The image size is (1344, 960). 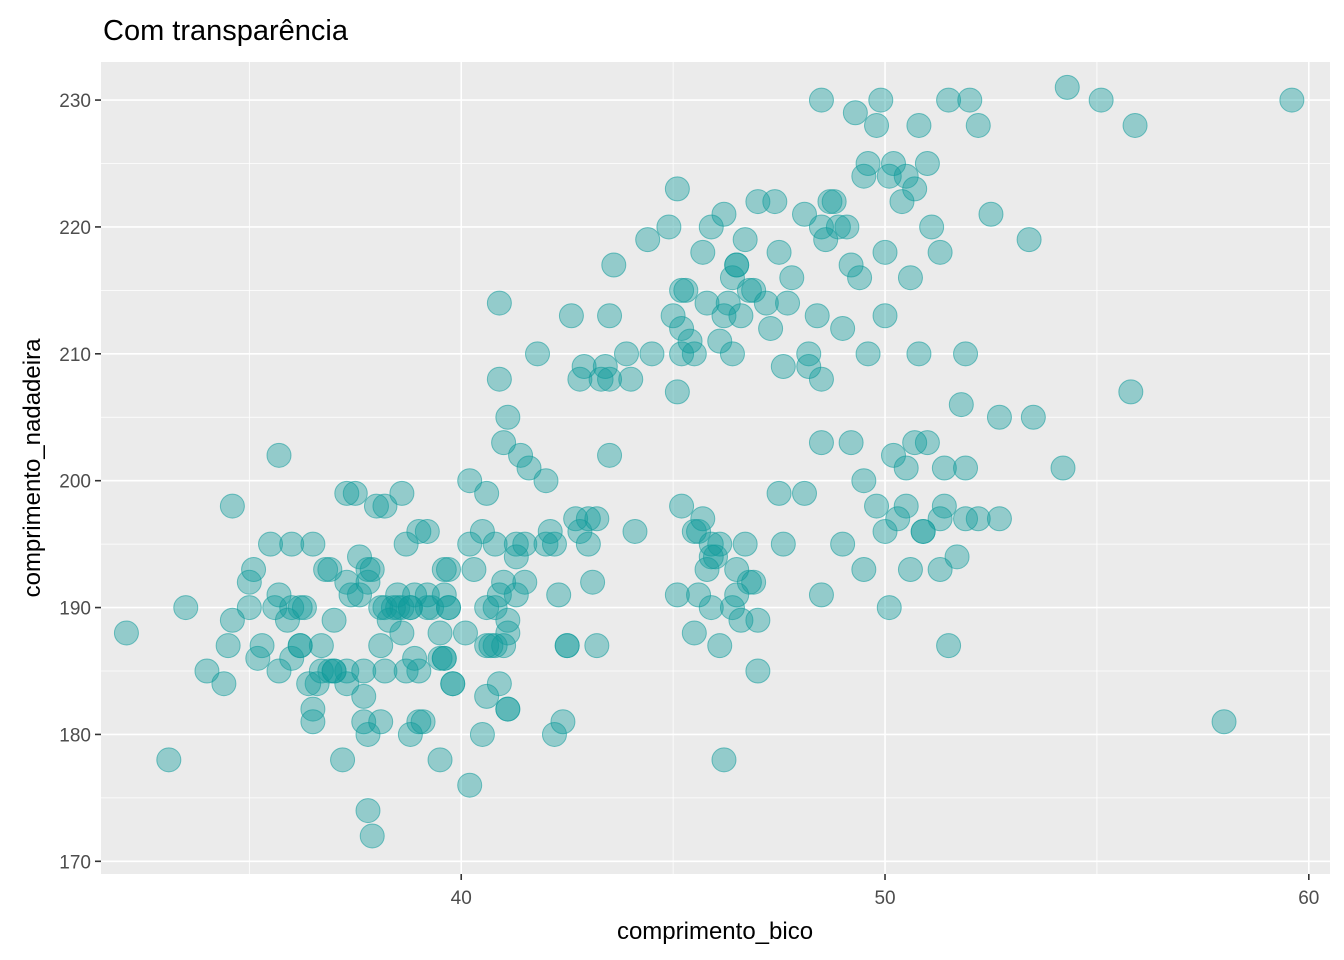 I want to click on y-tick-label: 220, so click(x=75, y=228).